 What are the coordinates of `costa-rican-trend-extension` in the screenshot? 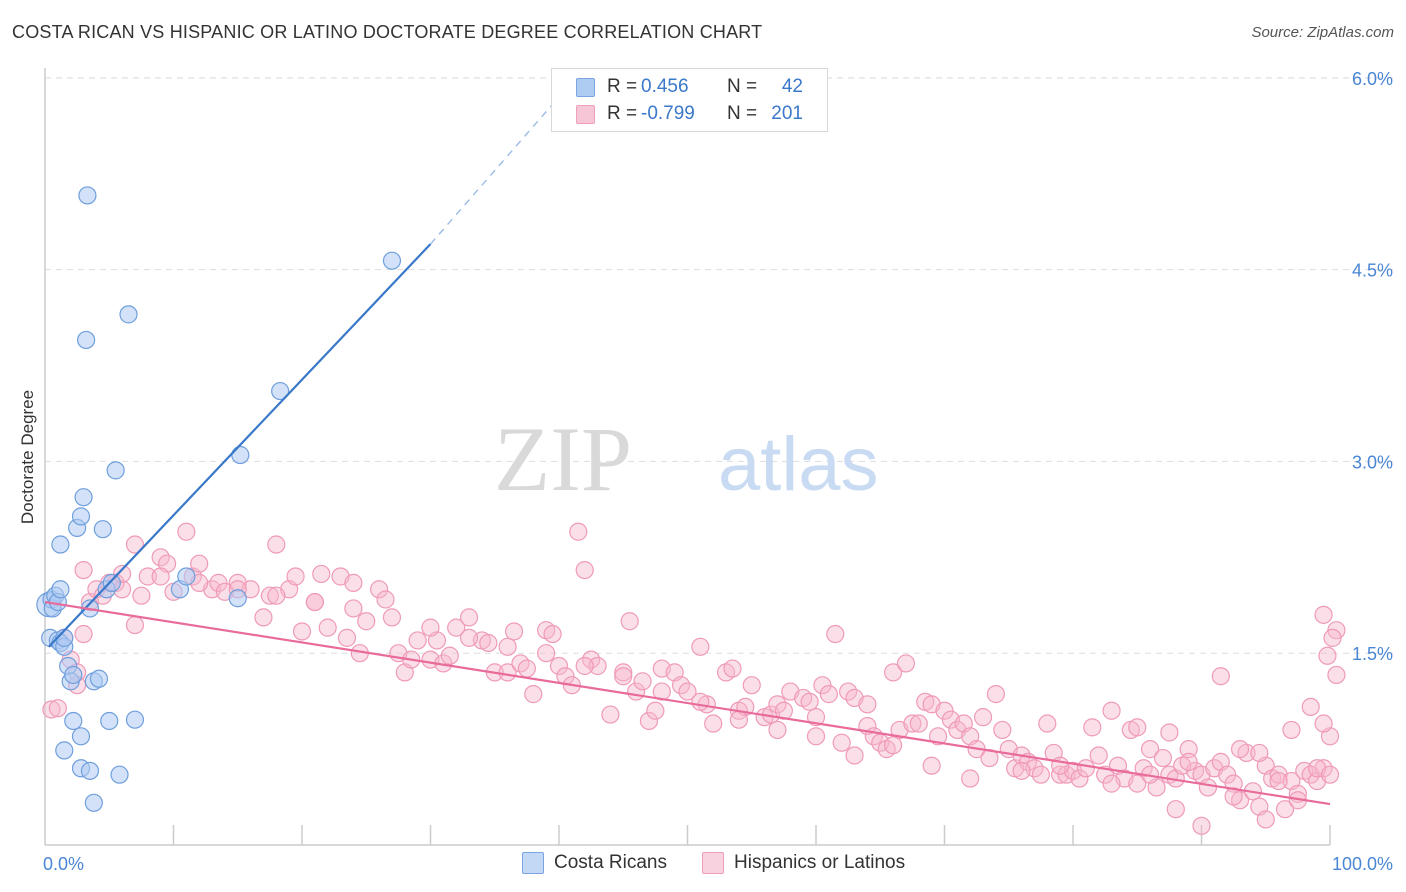 It's located at (494, 170).